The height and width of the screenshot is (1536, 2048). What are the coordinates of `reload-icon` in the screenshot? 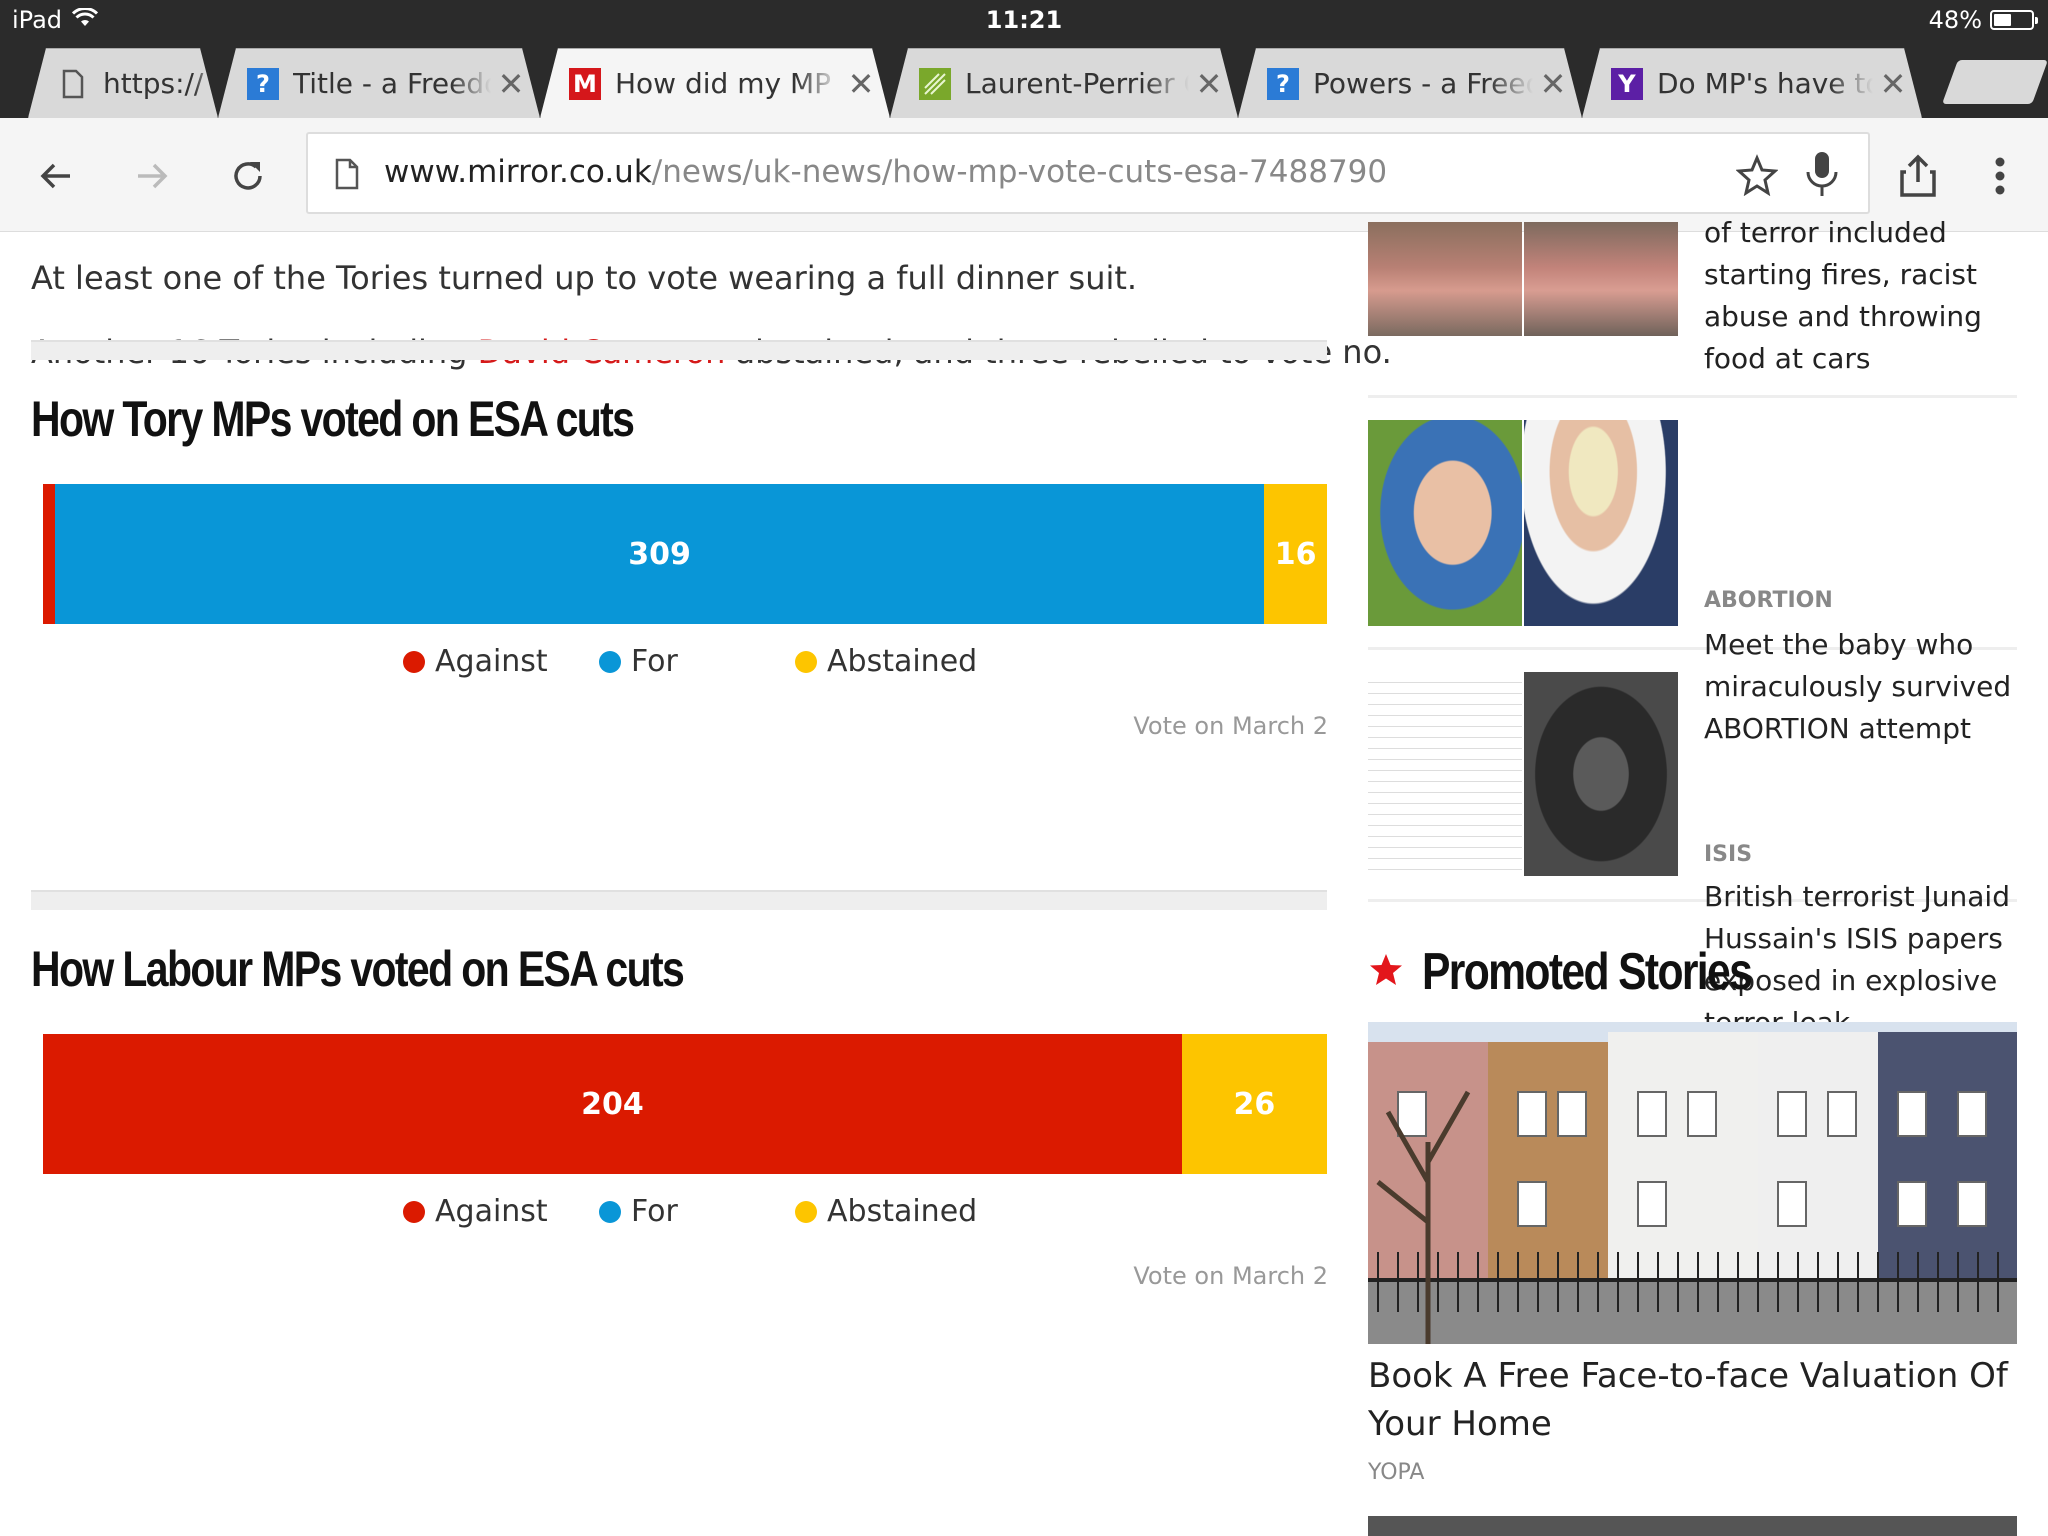 It's located at (248, 176).